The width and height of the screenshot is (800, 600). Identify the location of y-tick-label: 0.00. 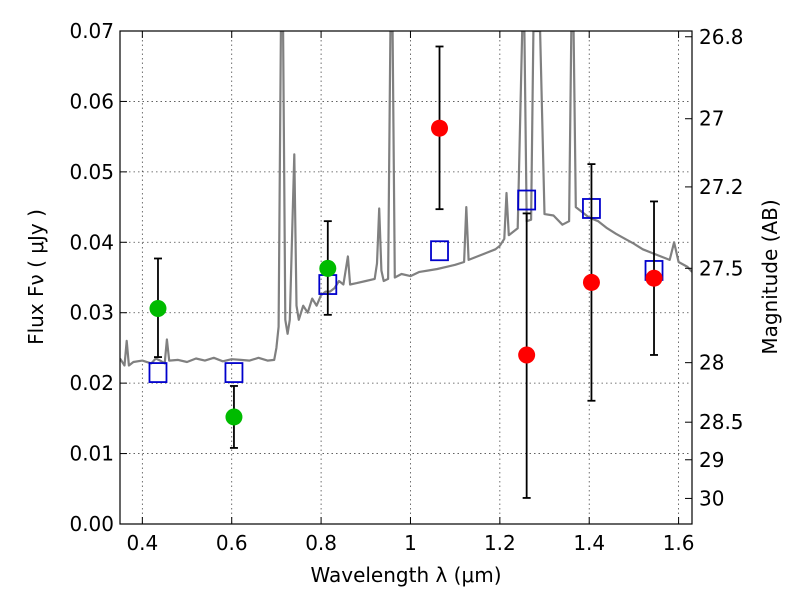
(91, 524).